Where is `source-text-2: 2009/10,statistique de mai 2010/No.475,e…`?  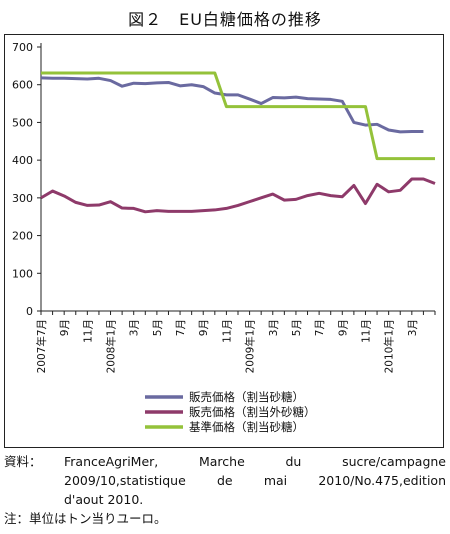
source-text-2: 2009/10,statistique de mai 2010/No.475,e… is located at coordinates (255, 480).